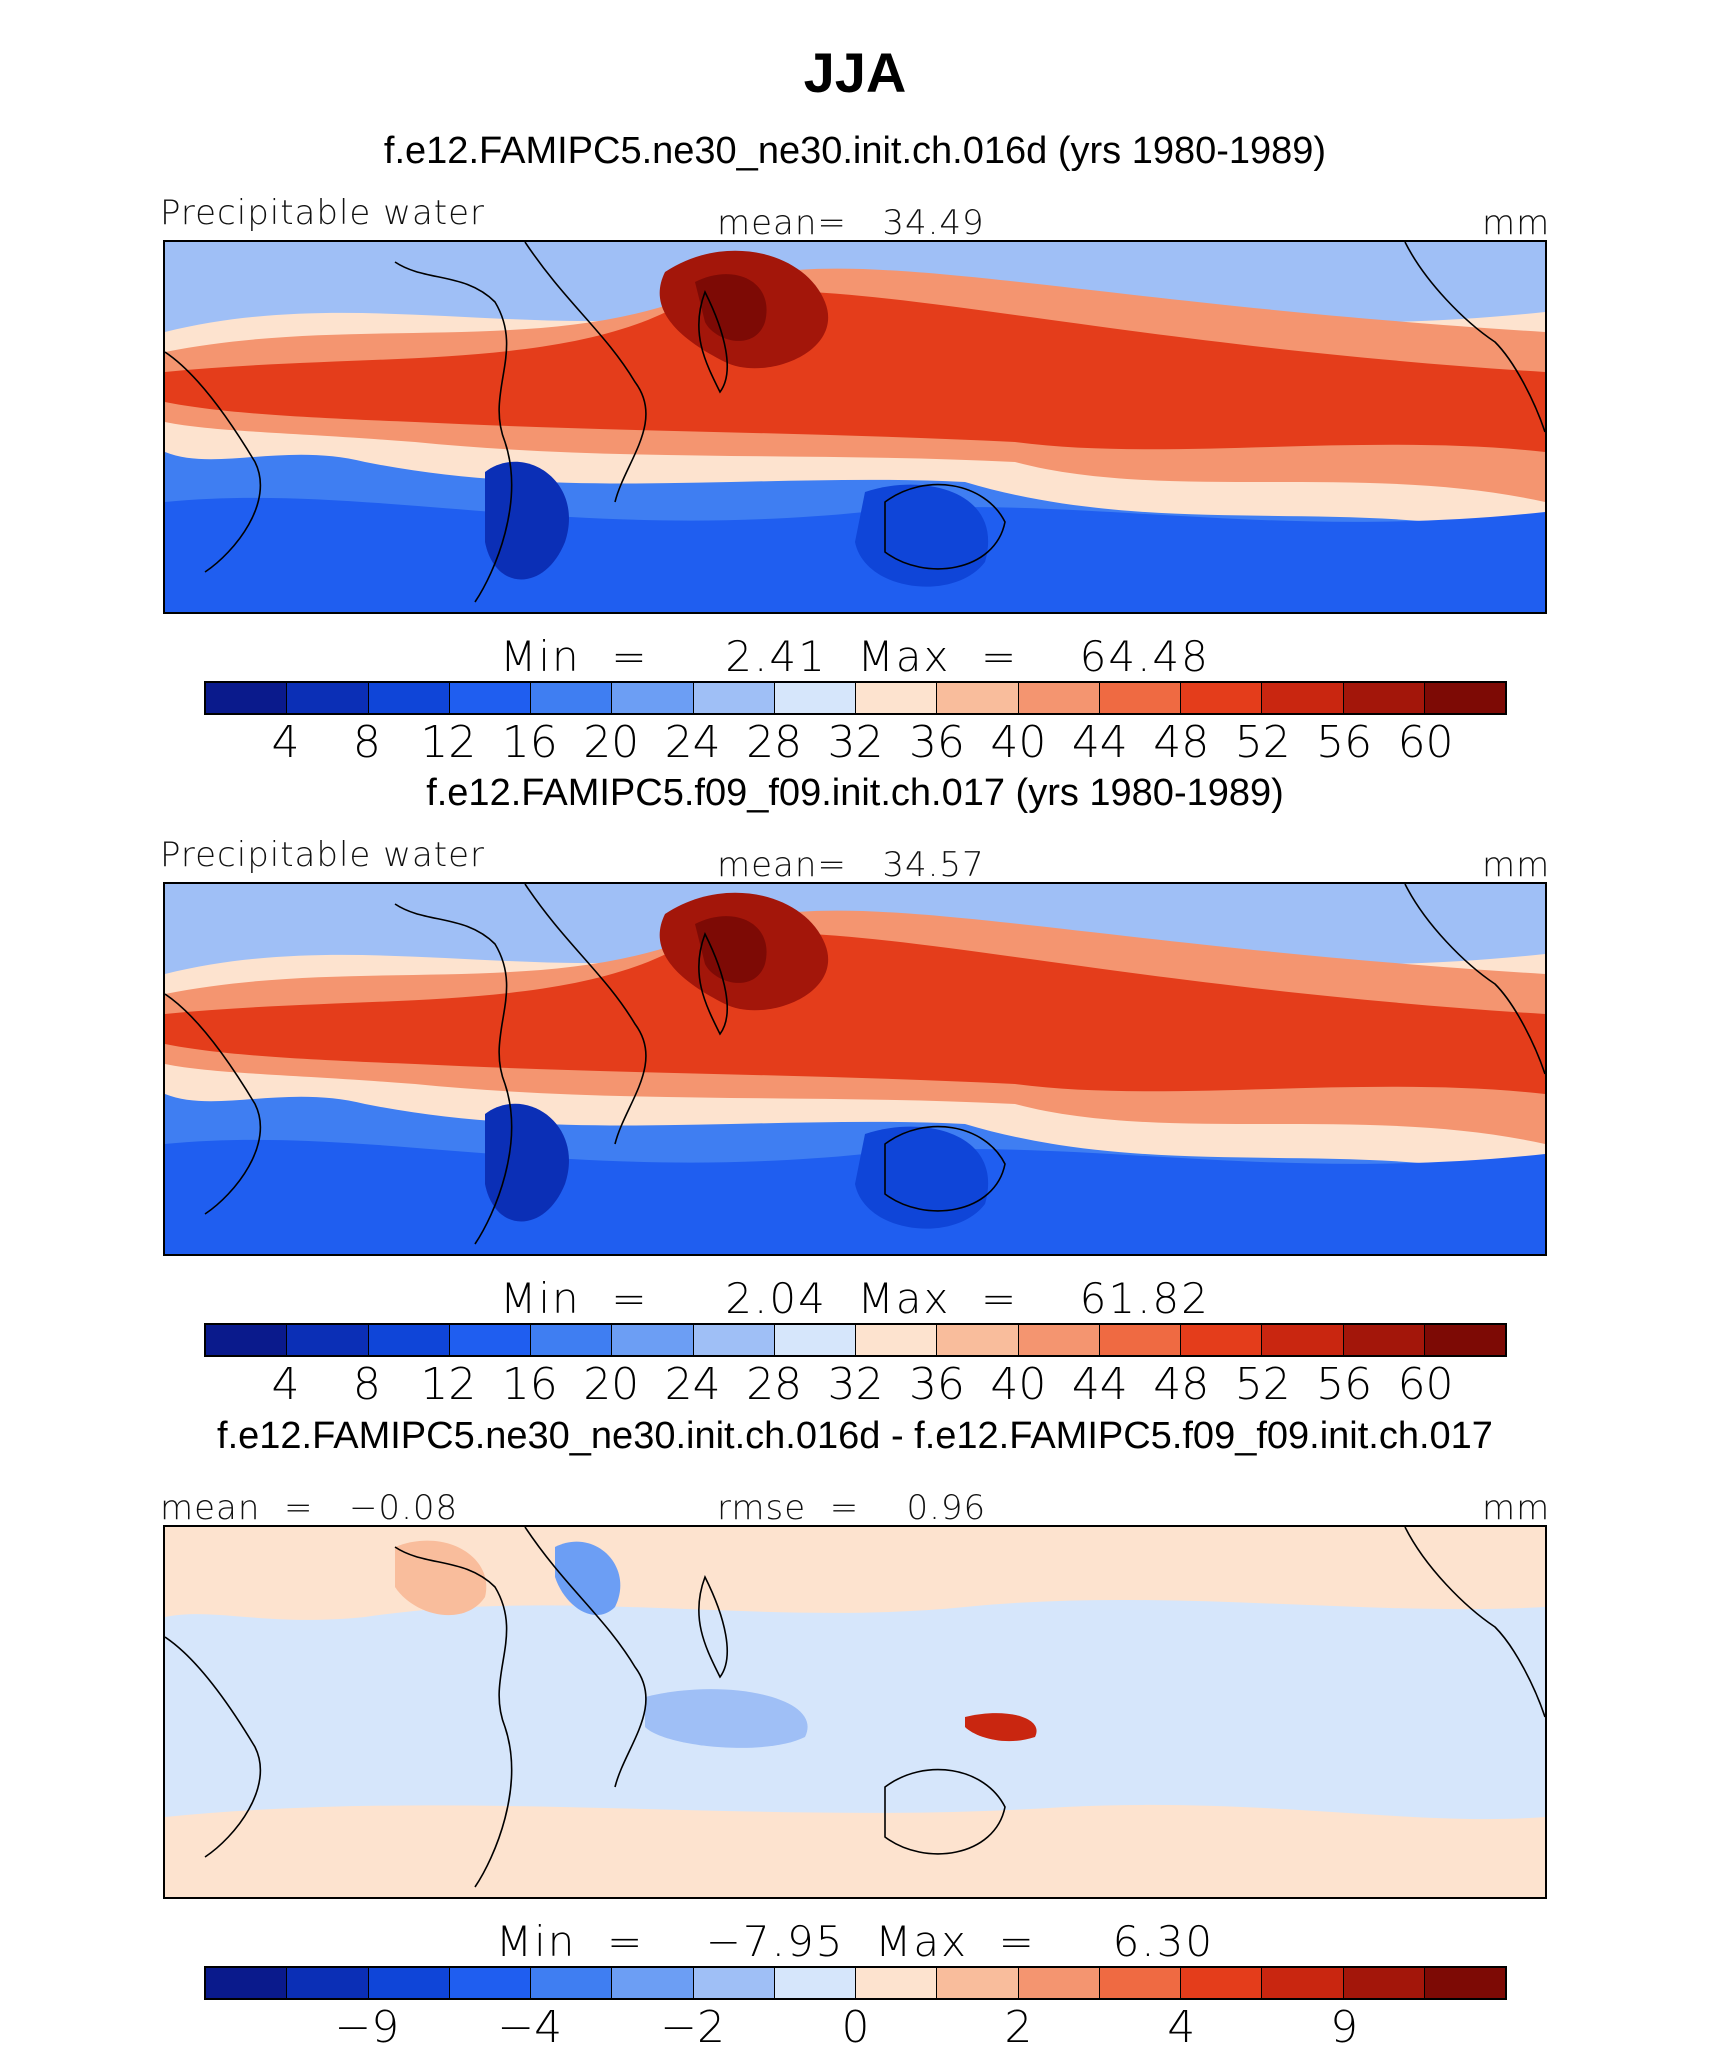 This screenshot has height=2053, width=1710. What do you see at coordinates (1425, 1384) in the screenshot?
I see `colorbar-tick-label: 60` at bounding box center [1425, 1384].